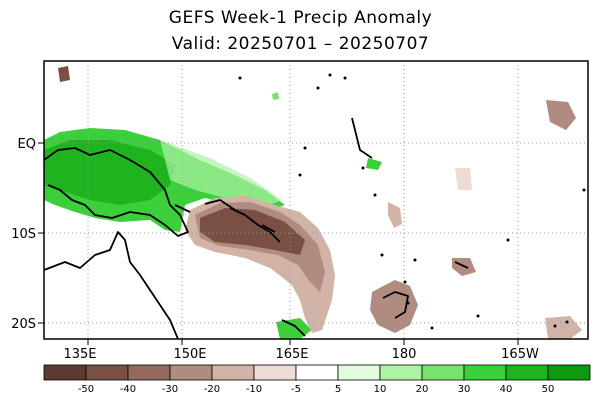 Image resolution: width=601 pixels, height=403 pixels. What do you see at coordinates (111, 285) in the screenshot?
I see `australia-coast` at bounding box center [111, 285].